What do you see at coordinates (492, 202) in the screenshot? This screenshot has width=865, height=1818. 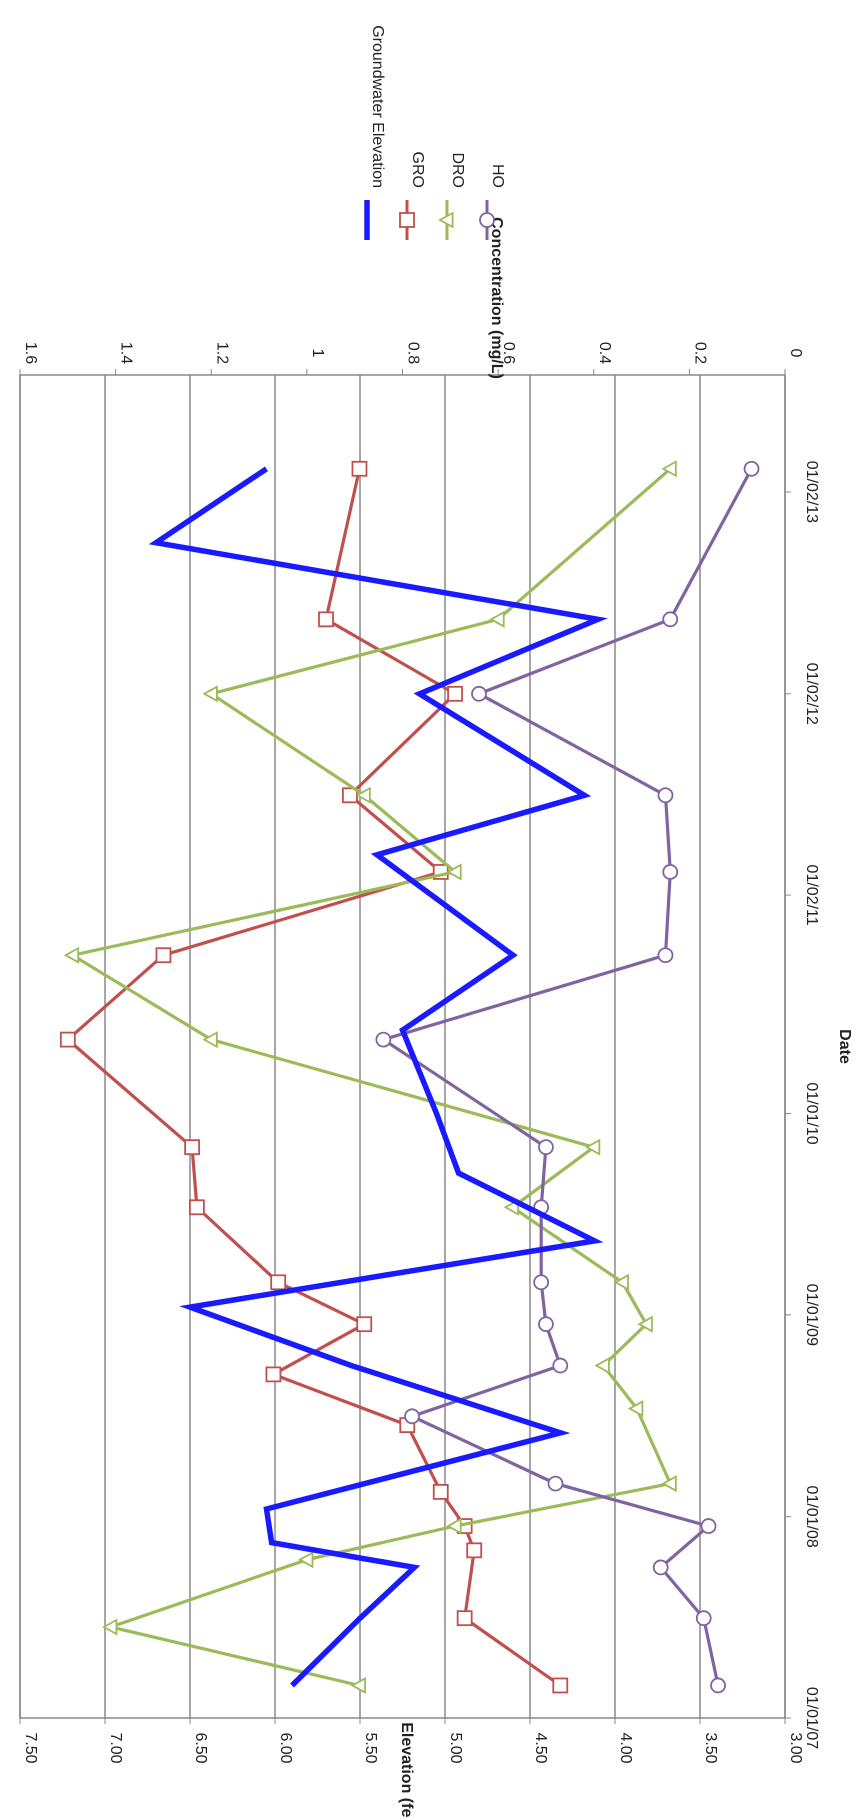 I see `legend-entry: HO` at bounding box center [492, 202].